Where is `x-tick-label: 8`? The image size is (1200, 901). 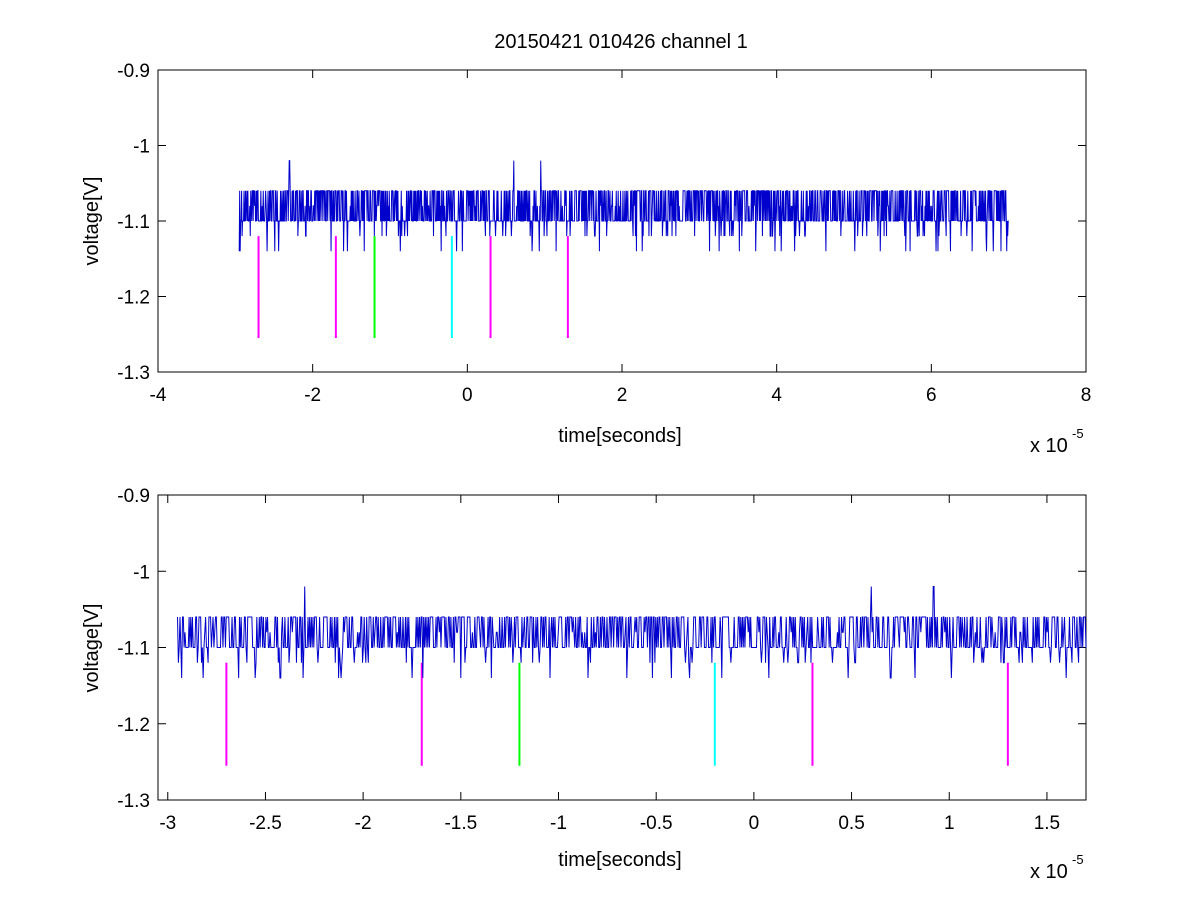 x-tick-label: 8 is located at coordinates (1086, 395).